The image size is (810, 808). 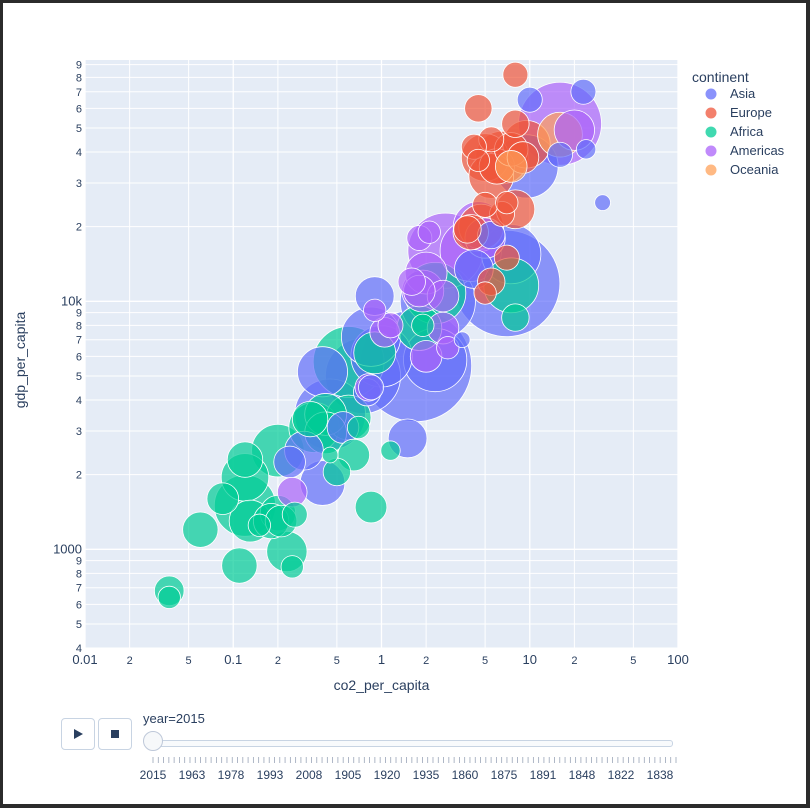 I want to click on stop-icon, so click(x=115, y=734).